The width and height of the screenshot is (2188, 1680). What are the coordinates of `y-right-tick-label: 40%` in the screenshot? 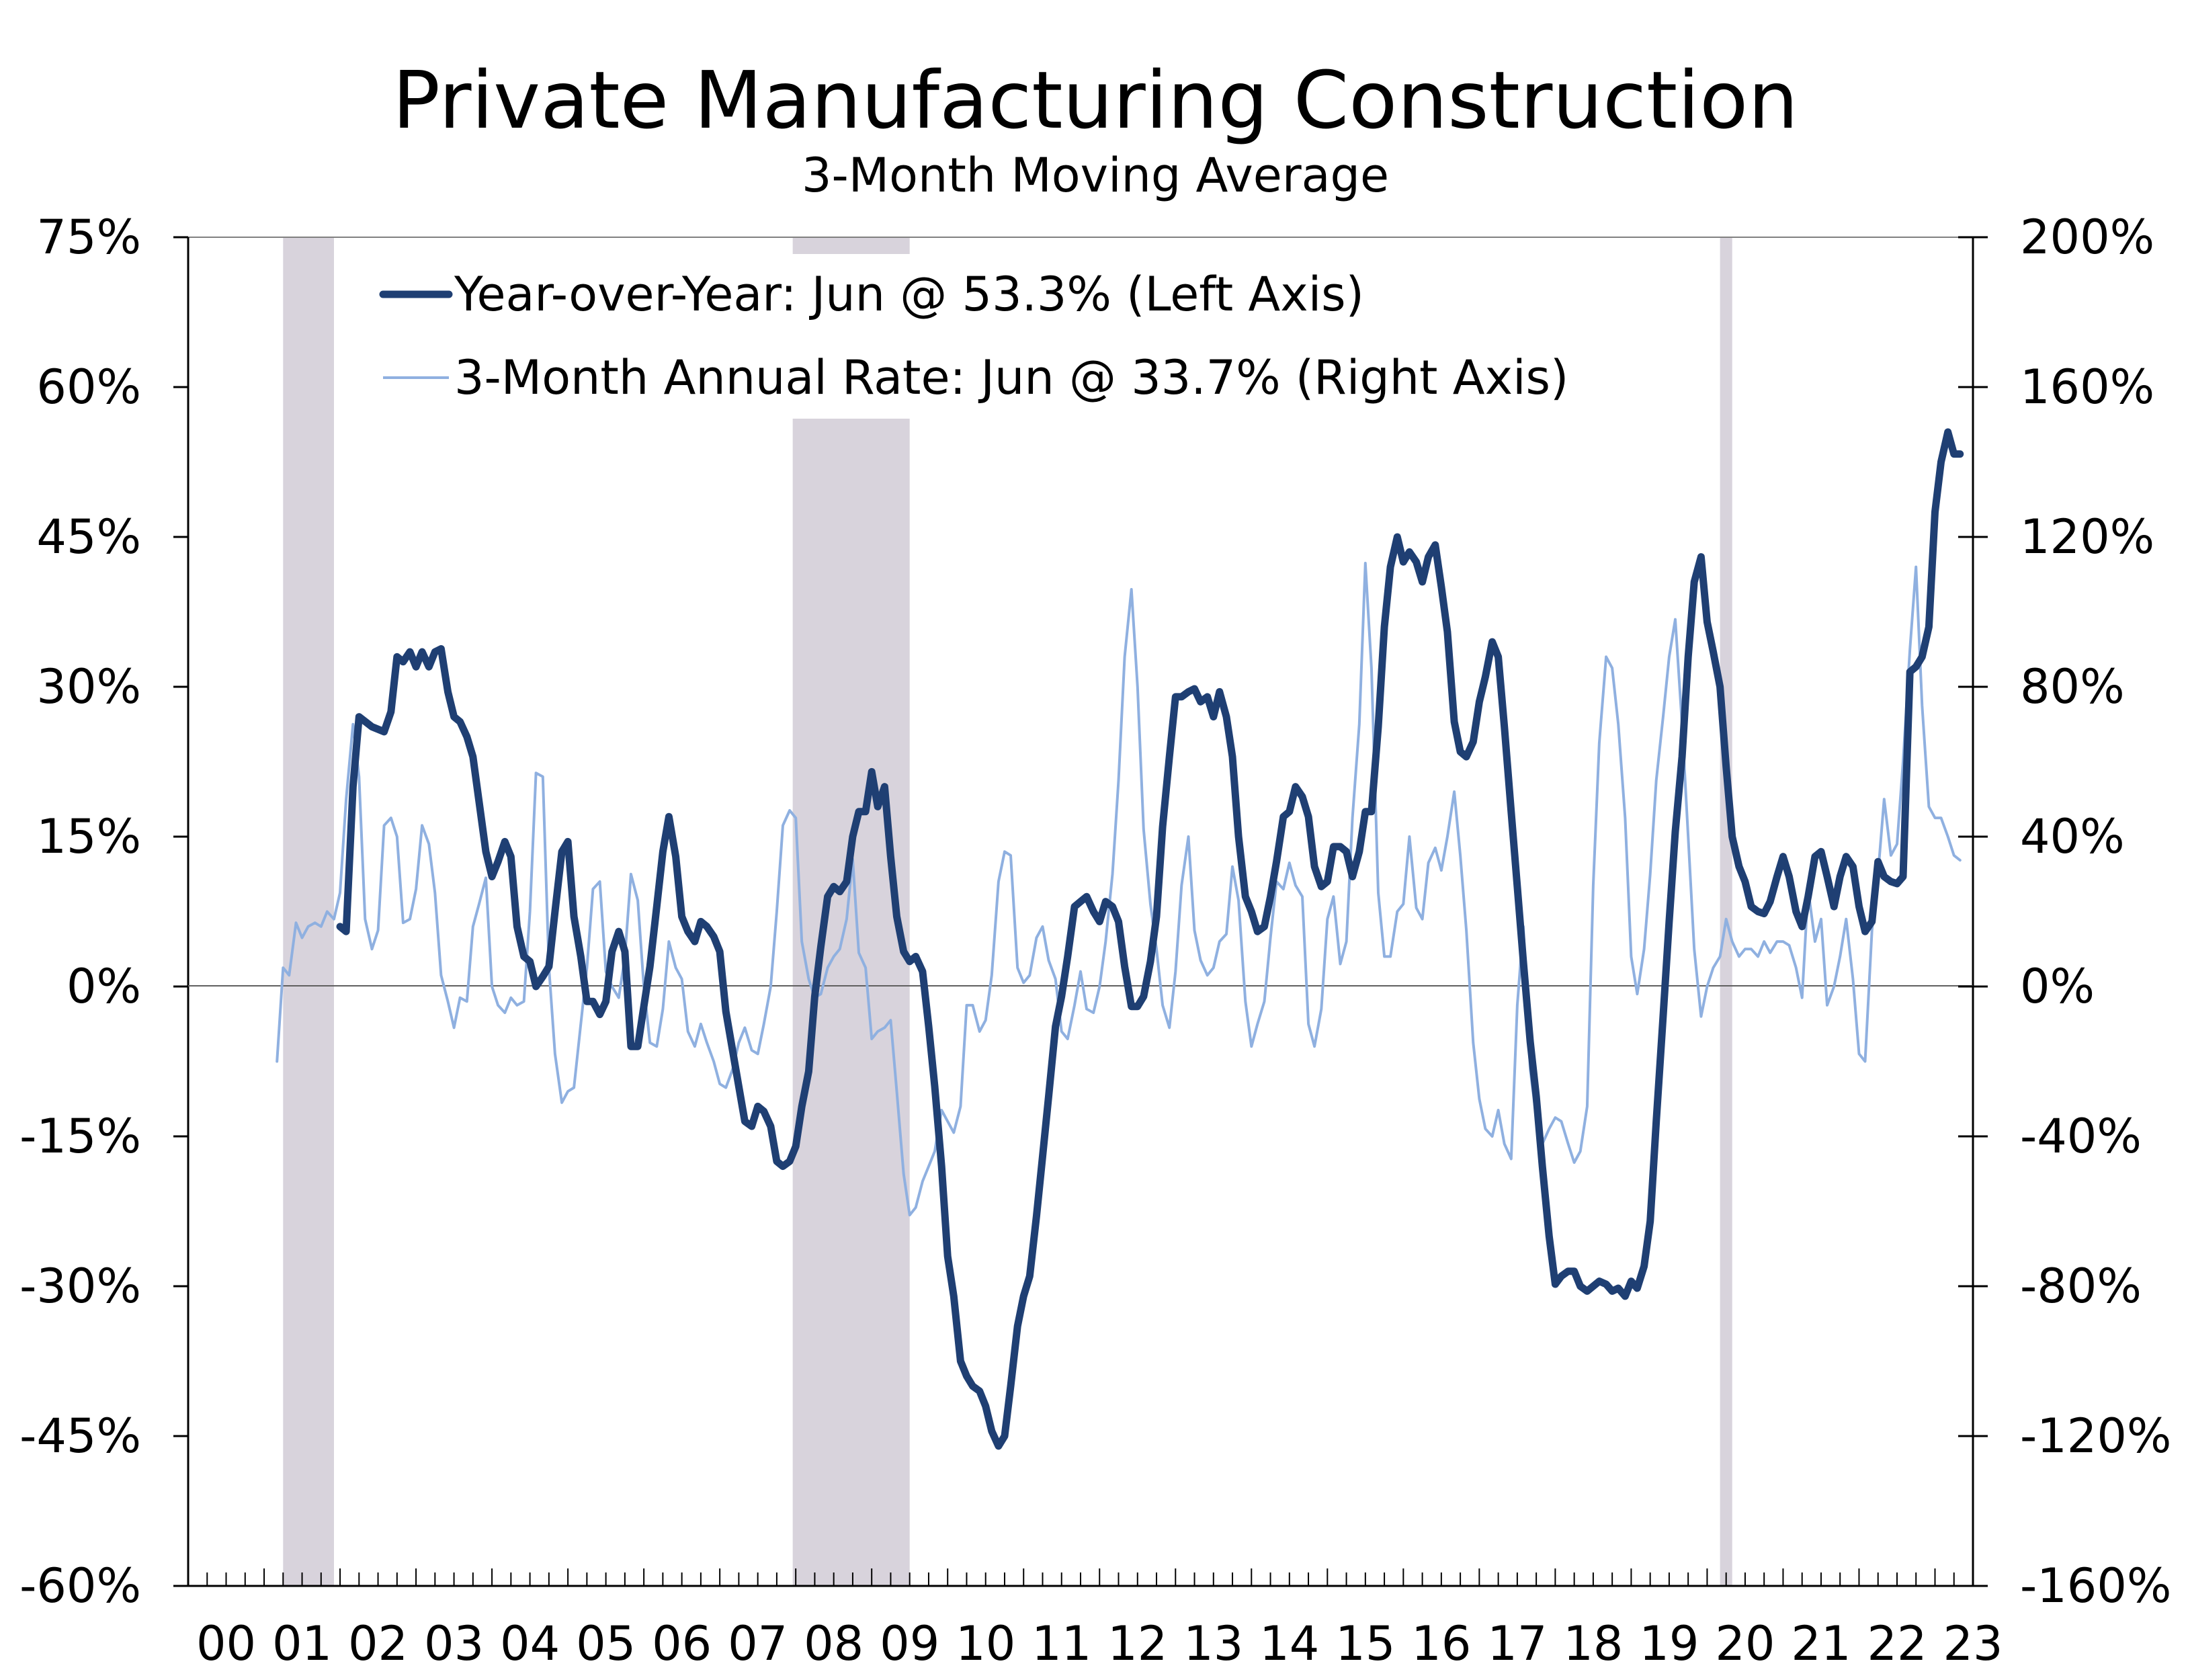 It's located at (2072, 837).